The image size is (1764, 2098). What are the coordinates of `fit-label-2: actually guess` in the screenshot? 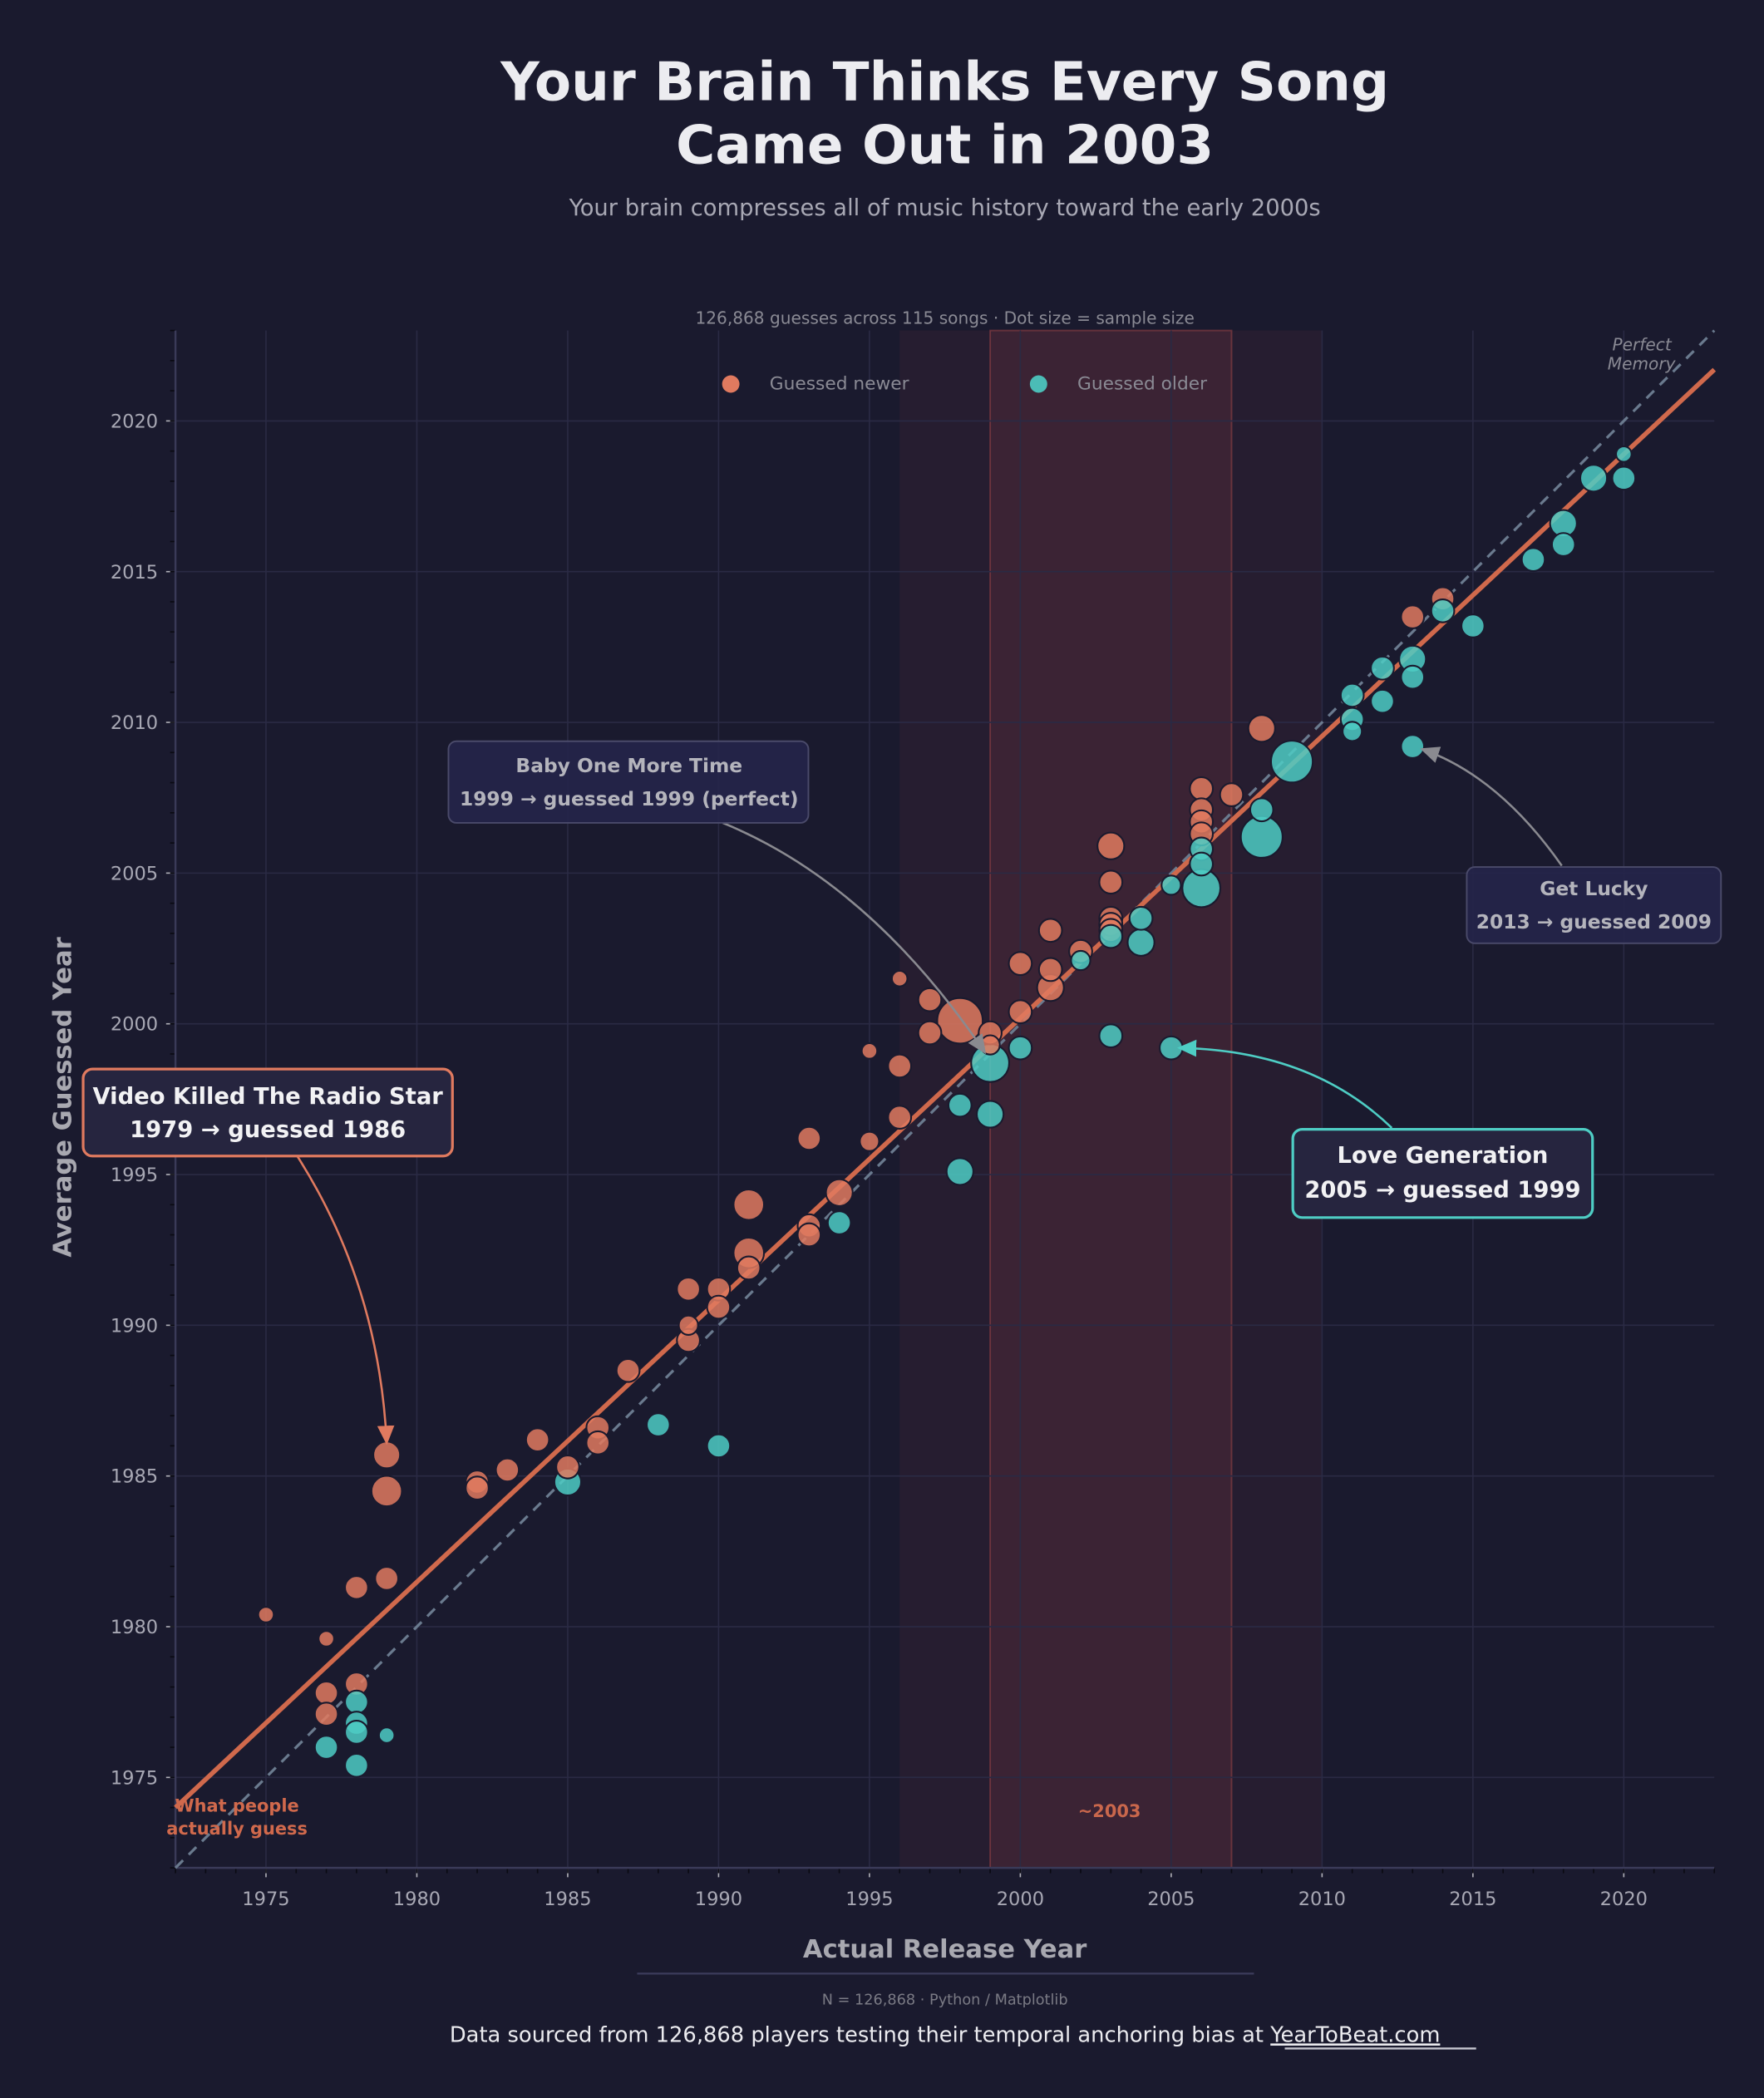 It's located at (237, 1829).